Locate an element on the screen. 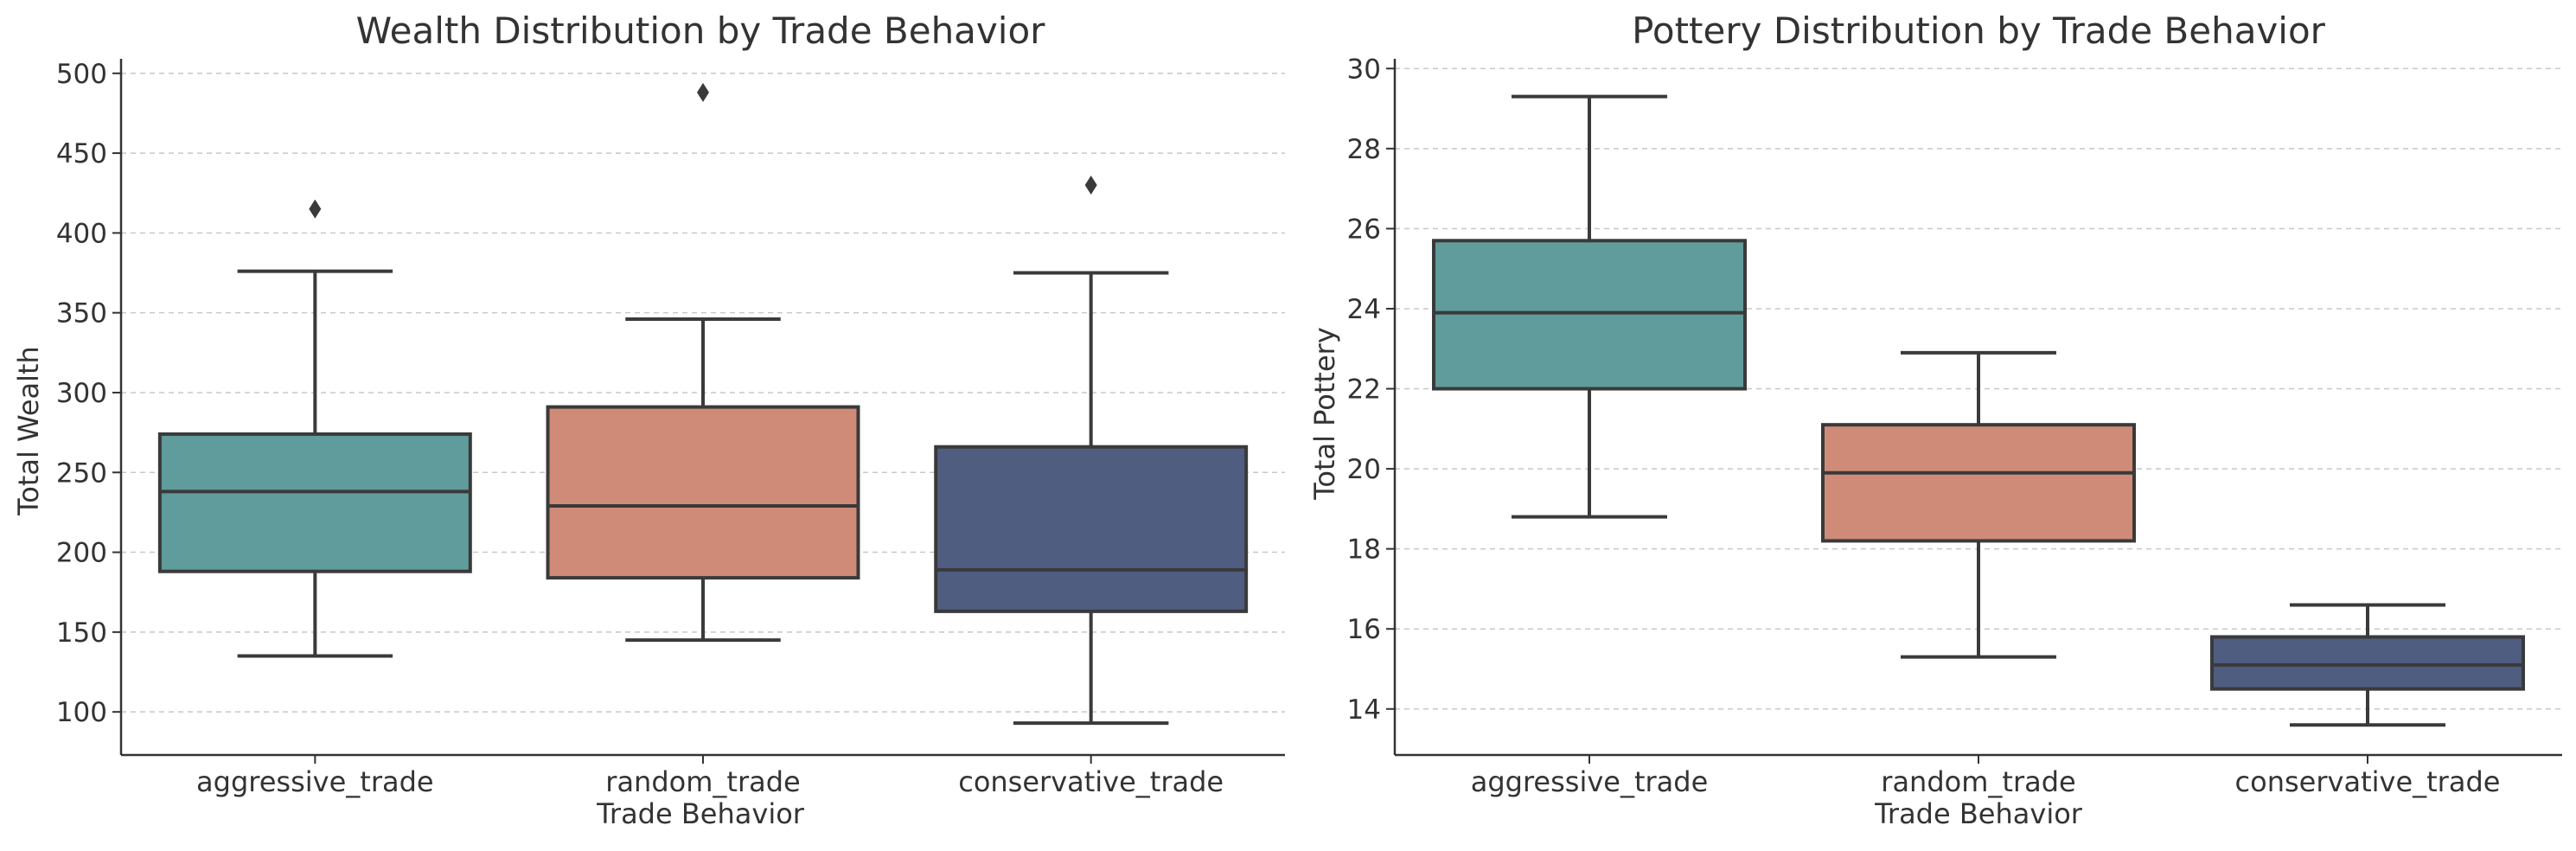 The height and width of the screenshot is (851, 2576). y-tick-label: 200 is located at coordinates (82, 553).